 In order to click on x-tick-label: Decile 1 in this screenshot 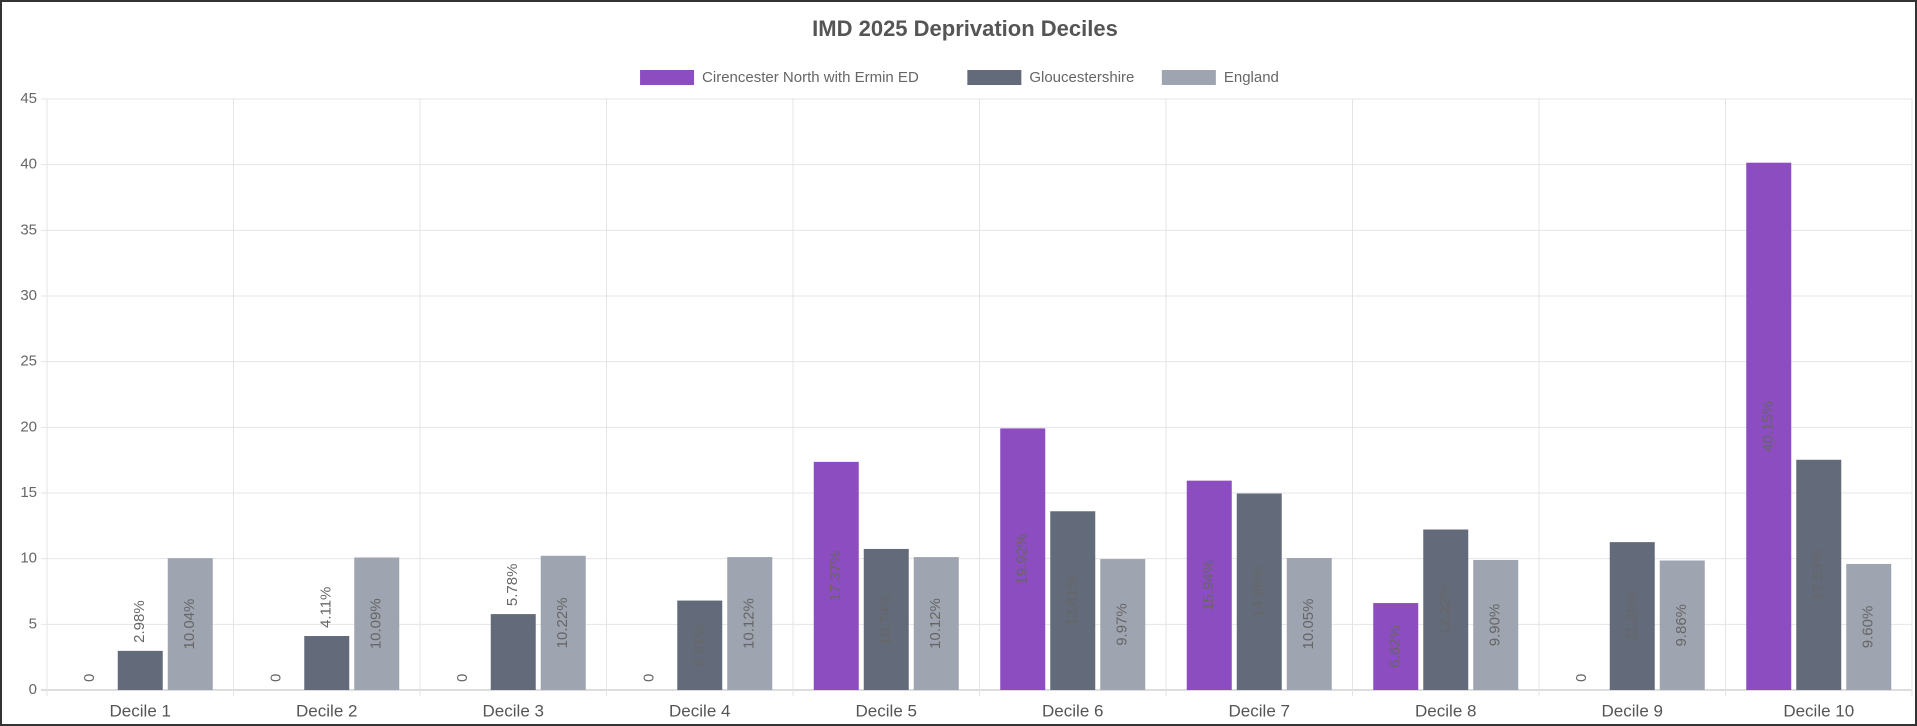, I will do `click(140, 710)`.